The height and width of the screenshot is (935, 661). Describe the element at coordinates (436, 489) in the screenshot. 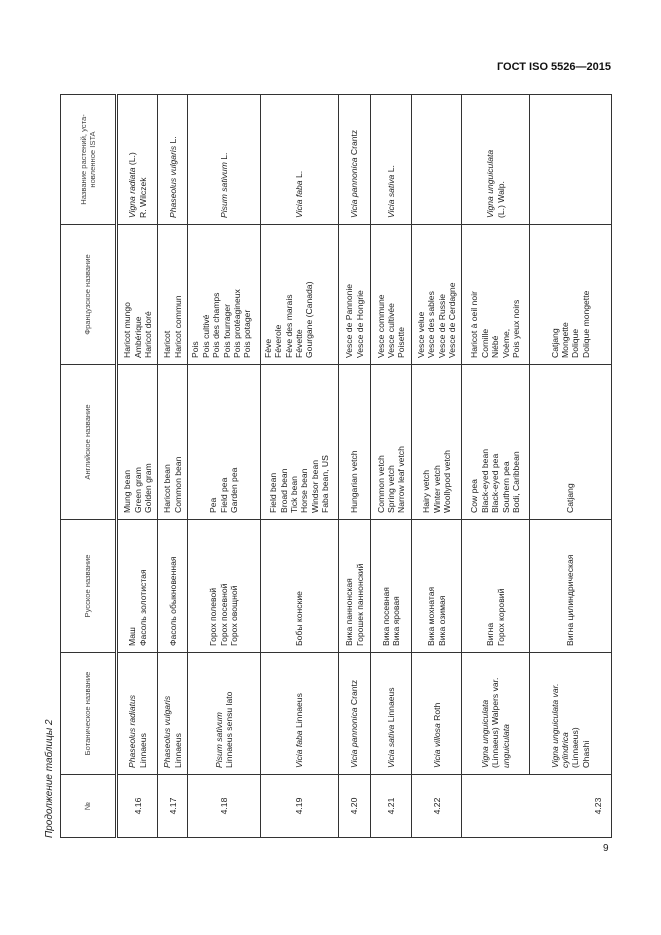

I see `cell-text: Winter vetch` at that location.